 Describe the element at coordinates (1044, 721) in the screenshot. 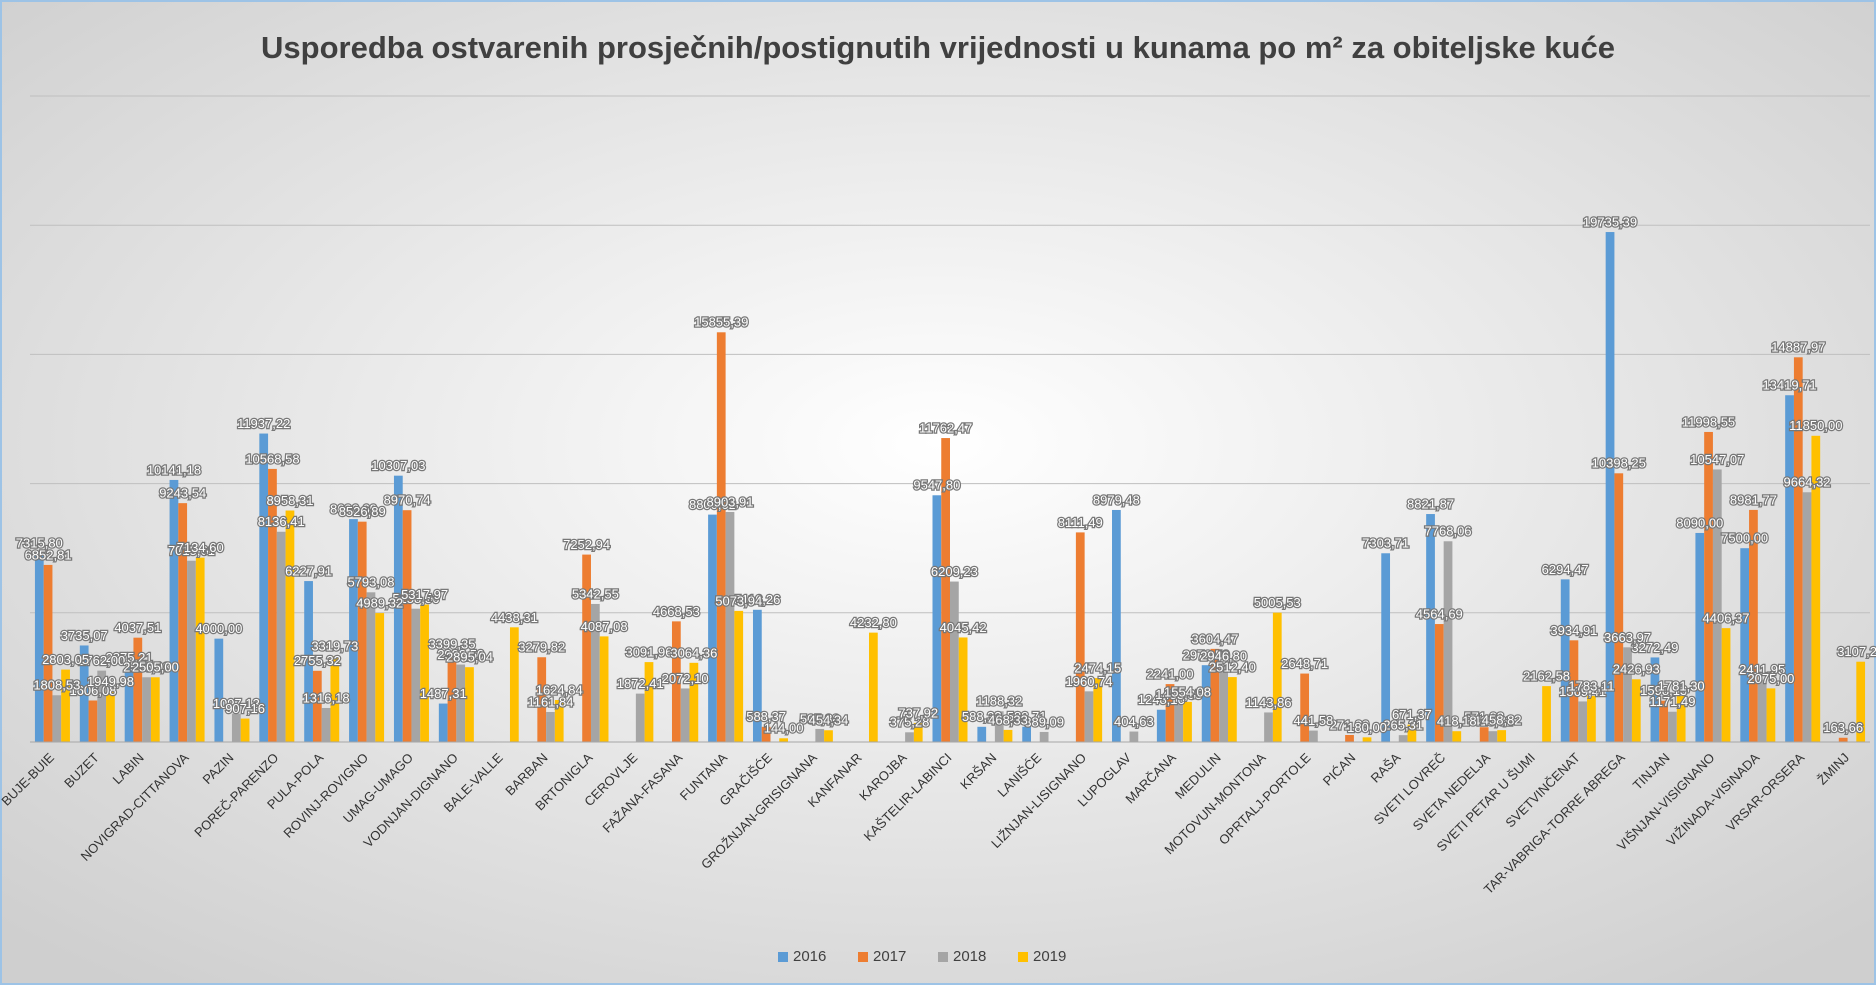

I see `value-label: 389,09` at that location.